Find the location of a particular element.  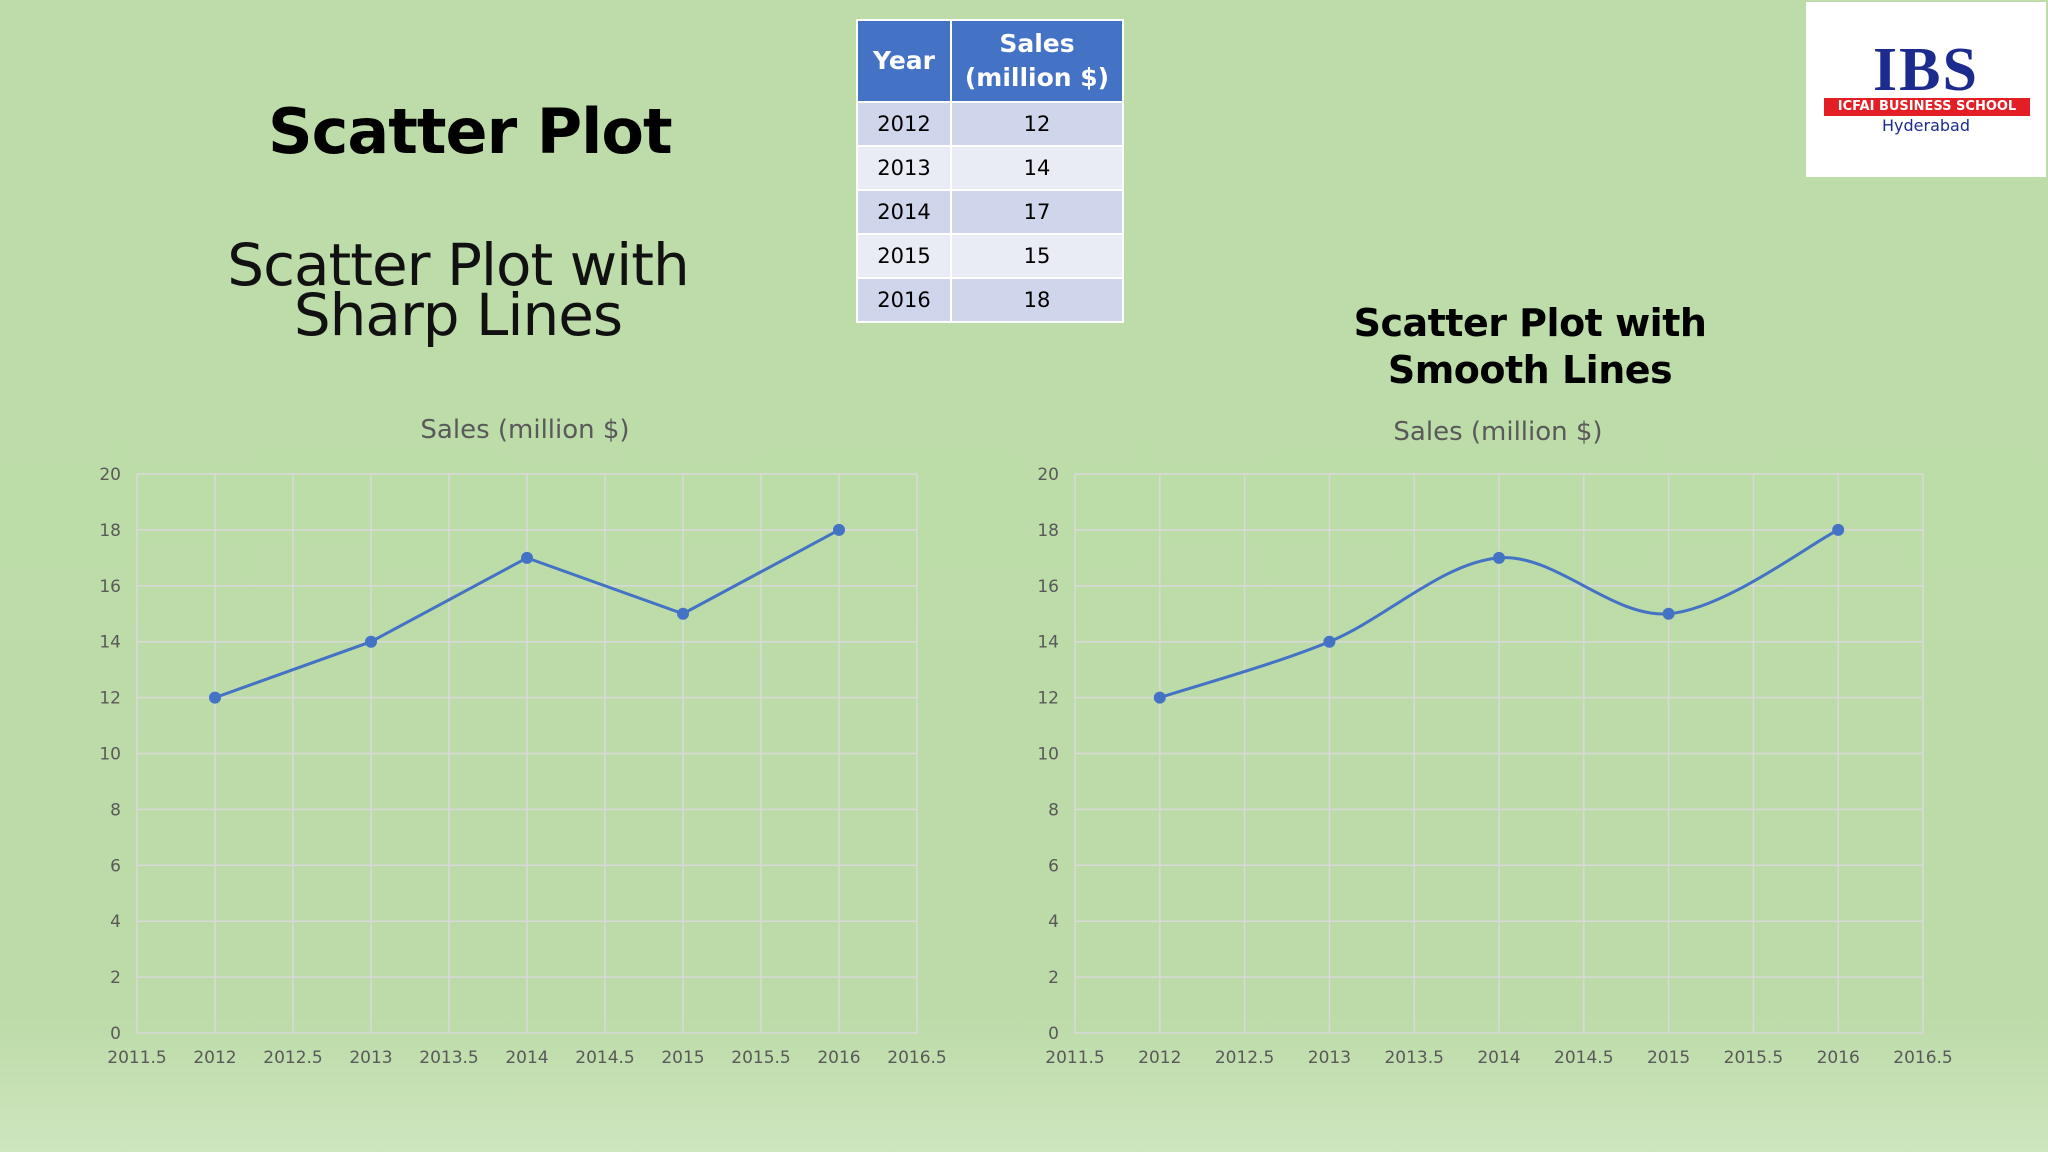

slide-title: Scatter Plot is located at coordinates (470, 131).